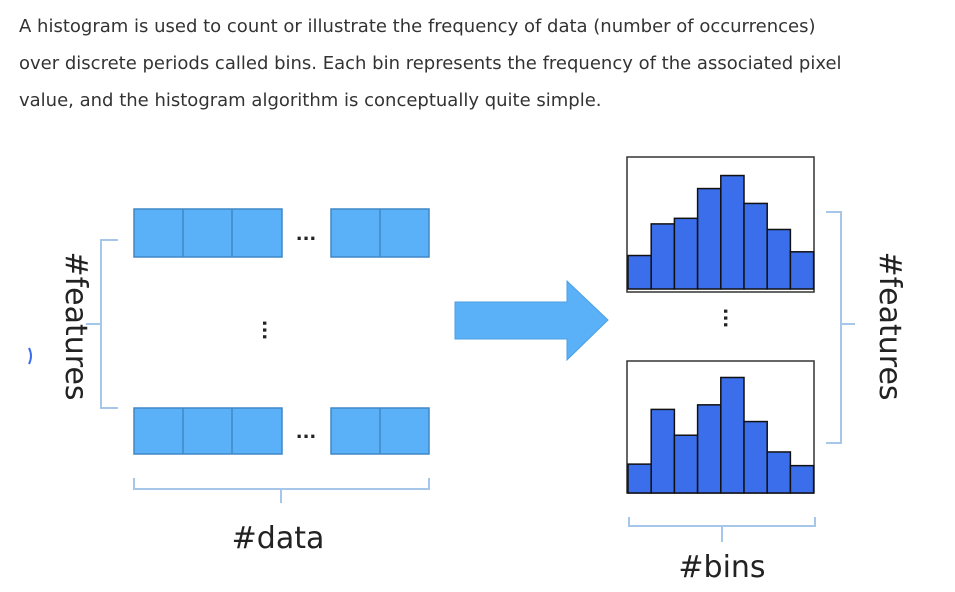 This screenshot has height=592, width=955. I want to click on data-bracket, so click(281, 490).